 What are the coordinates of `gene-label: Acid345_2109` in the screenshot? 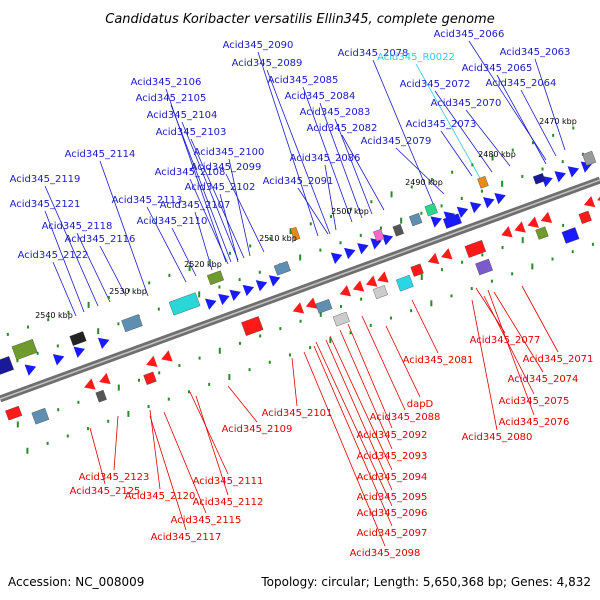 It's located at (257, 429).